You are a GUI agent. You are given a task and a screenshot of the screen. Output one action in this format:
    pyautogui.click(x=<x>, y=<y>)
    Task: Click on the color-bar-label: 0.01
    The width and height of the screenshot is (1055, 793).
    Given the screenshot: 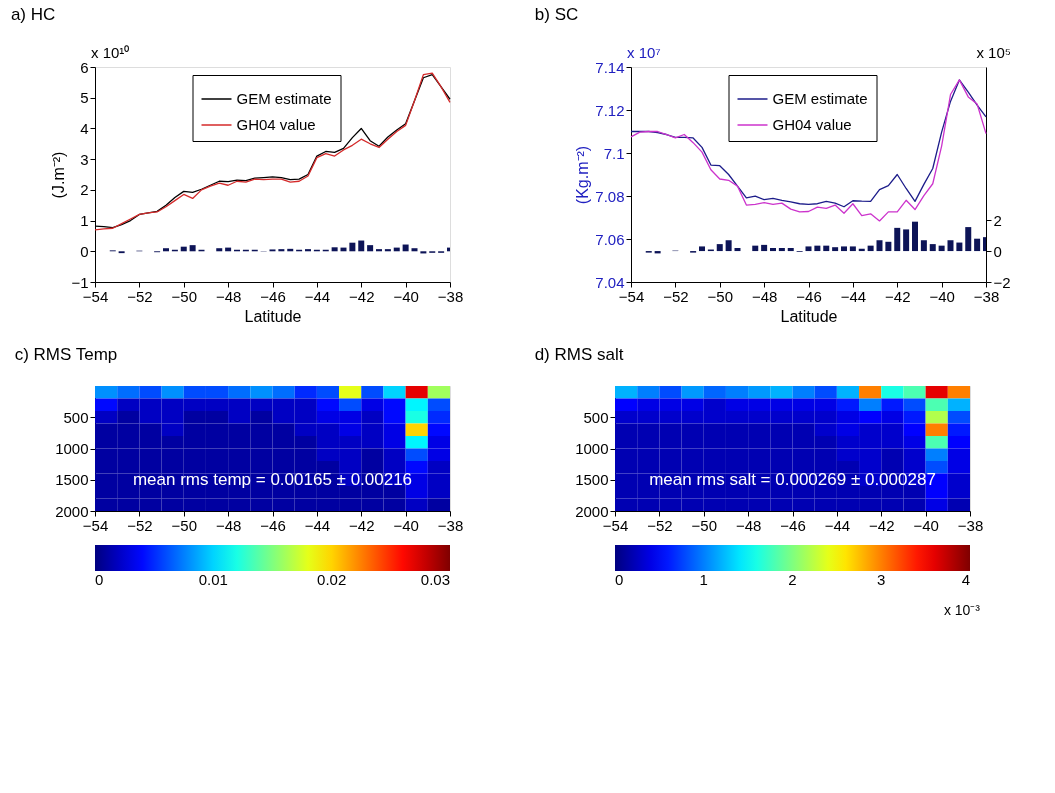 What is the action you would take?
    pyautogui.click(x=213, y=579)
    